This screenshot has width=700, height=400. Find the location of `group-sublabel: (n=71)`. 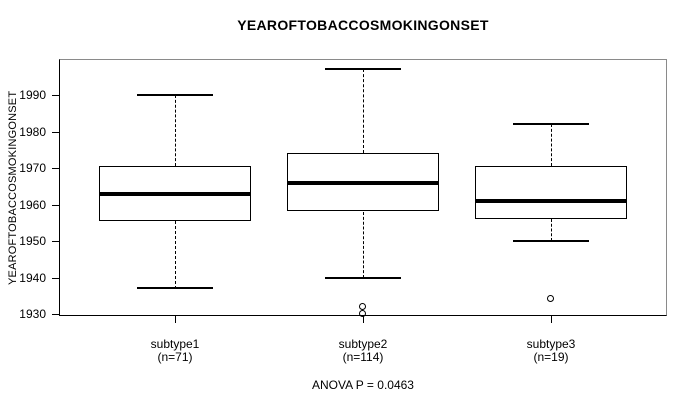

group-sublabel: (n=71) is located at coordinates (175, 357).